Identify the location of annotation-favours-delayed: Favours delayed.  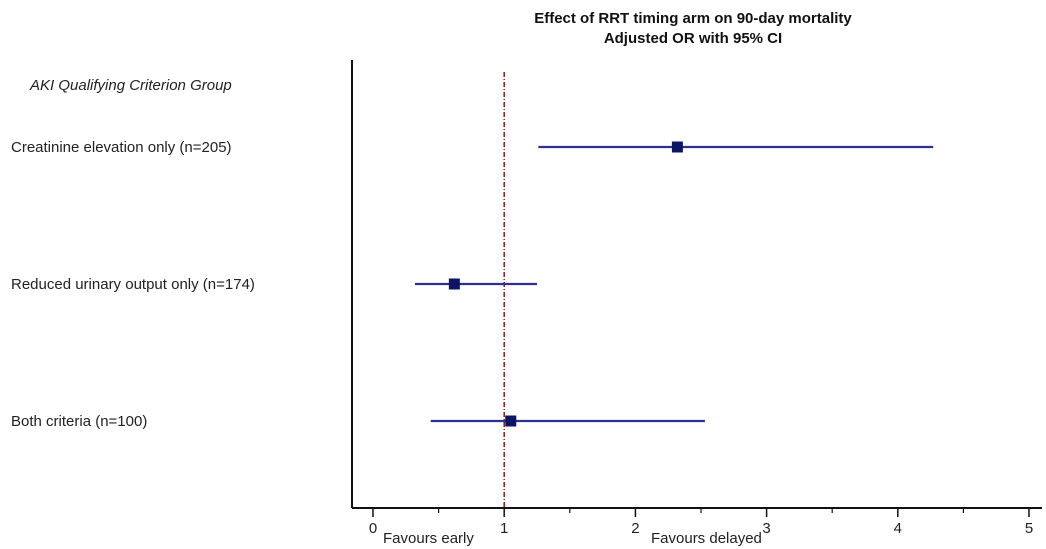
(706, 538).